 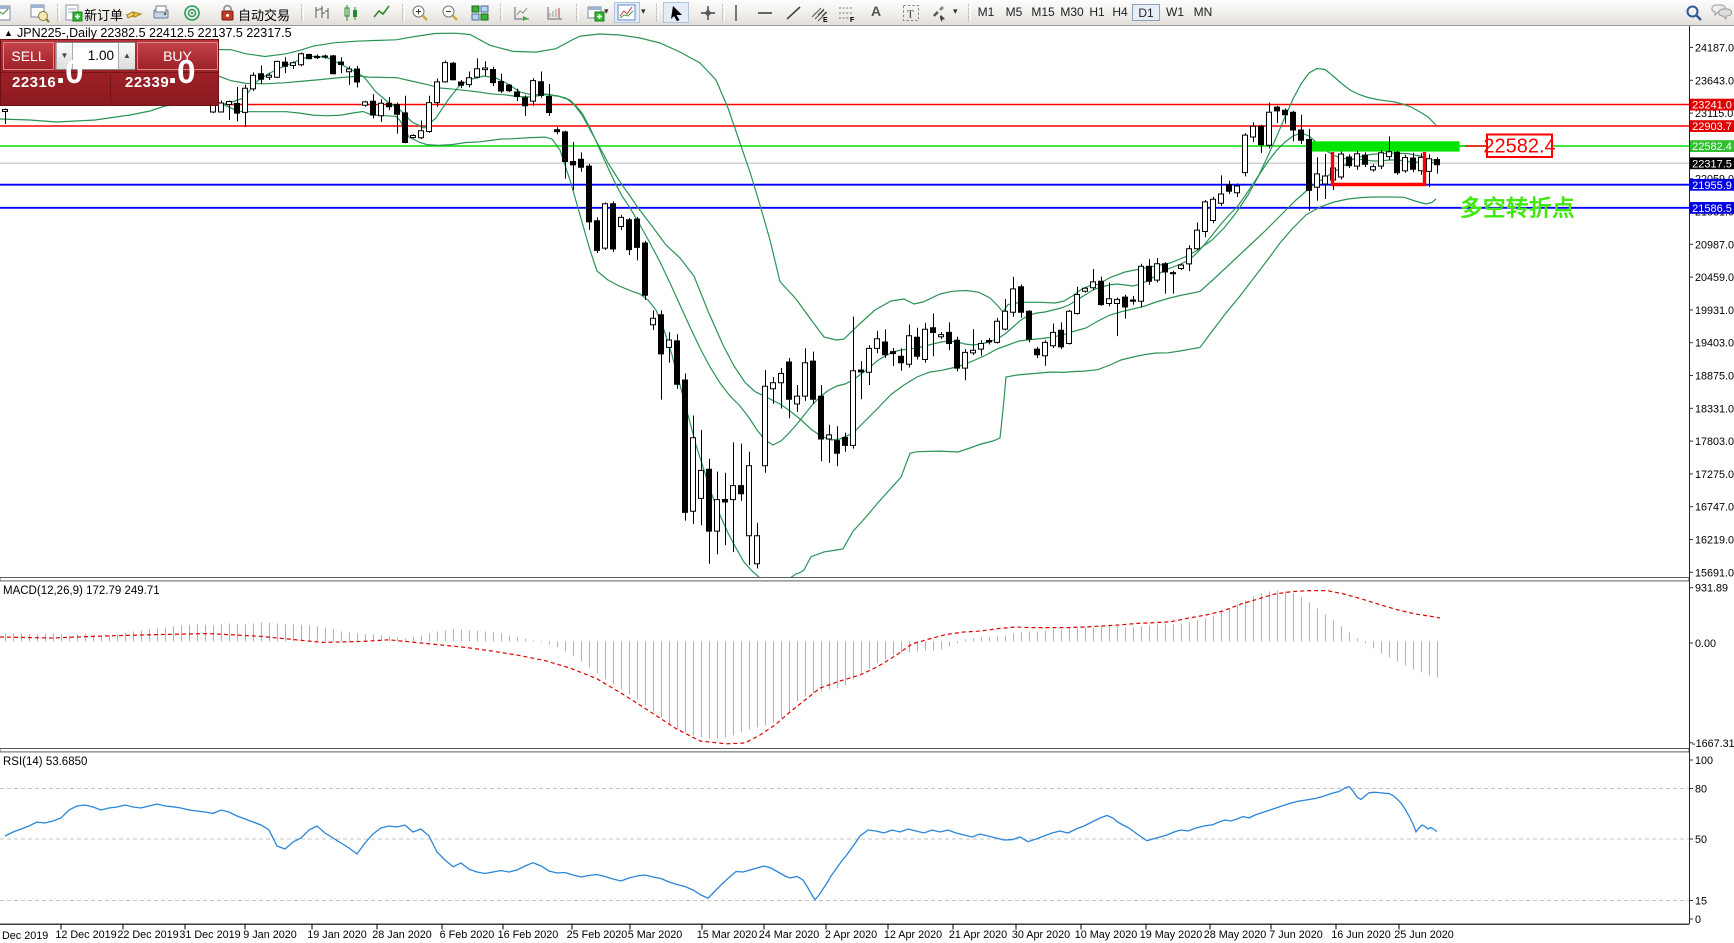 What do you see at coordinates (528, 935) in the screenshot?
I see `svg-text: 16 Feb 2020` at bounding box center [528, 935].